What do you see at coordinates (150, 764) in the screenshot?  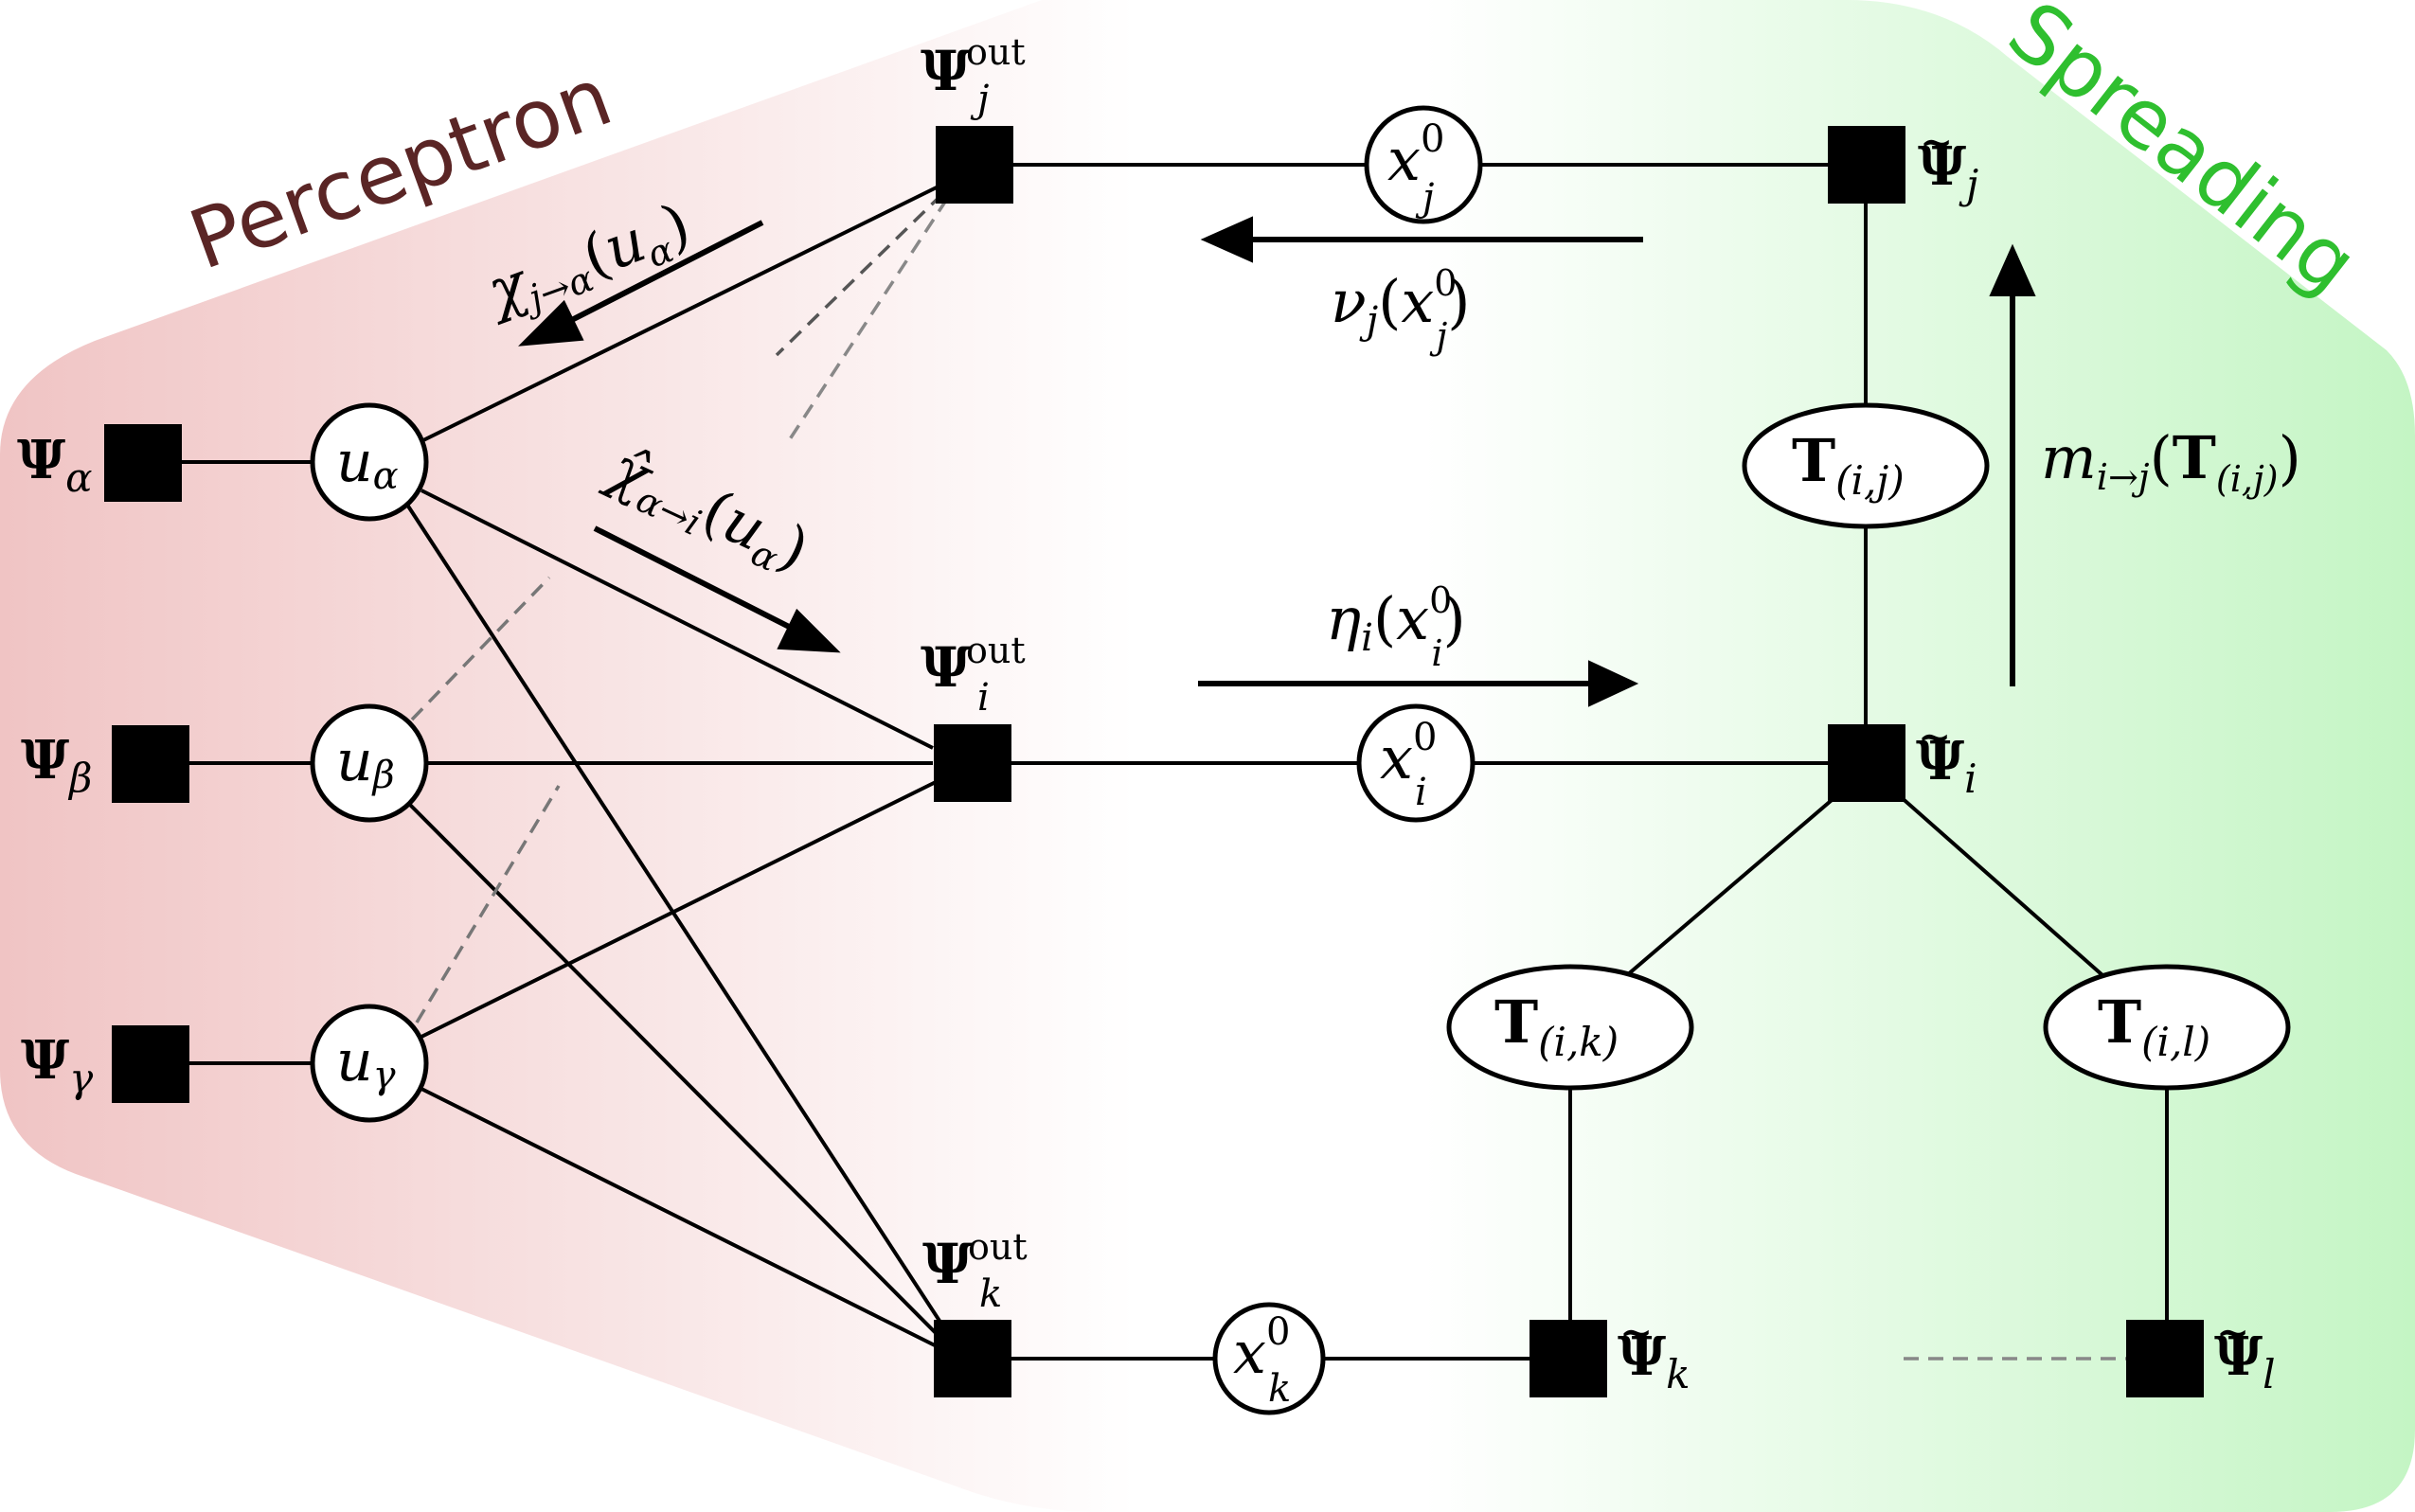 I see `factor-psi-beta` at bounding box center [150, 764].